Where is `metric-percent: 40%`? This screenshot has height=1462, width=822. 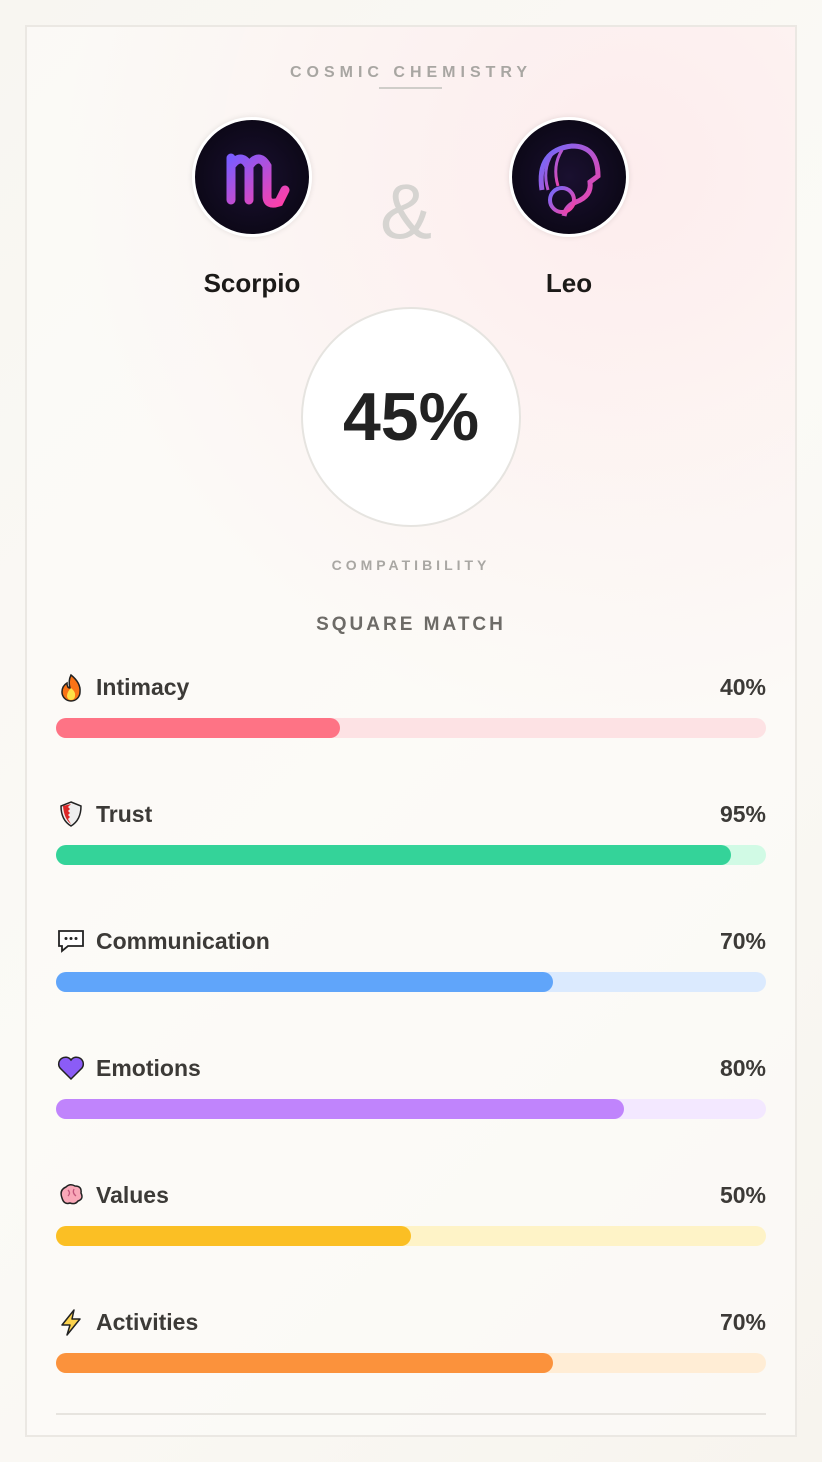 metric-percent: 40% is located at coordinates (742, 687).